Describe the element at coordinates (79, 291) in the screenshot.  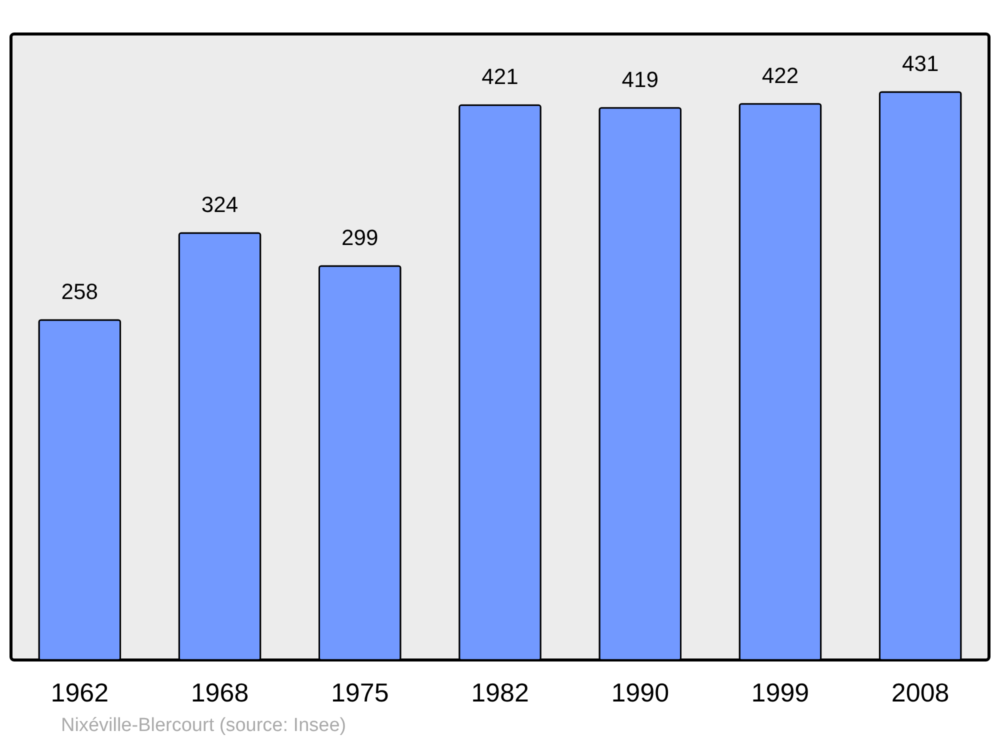
I see `data-label: 258` at that location.